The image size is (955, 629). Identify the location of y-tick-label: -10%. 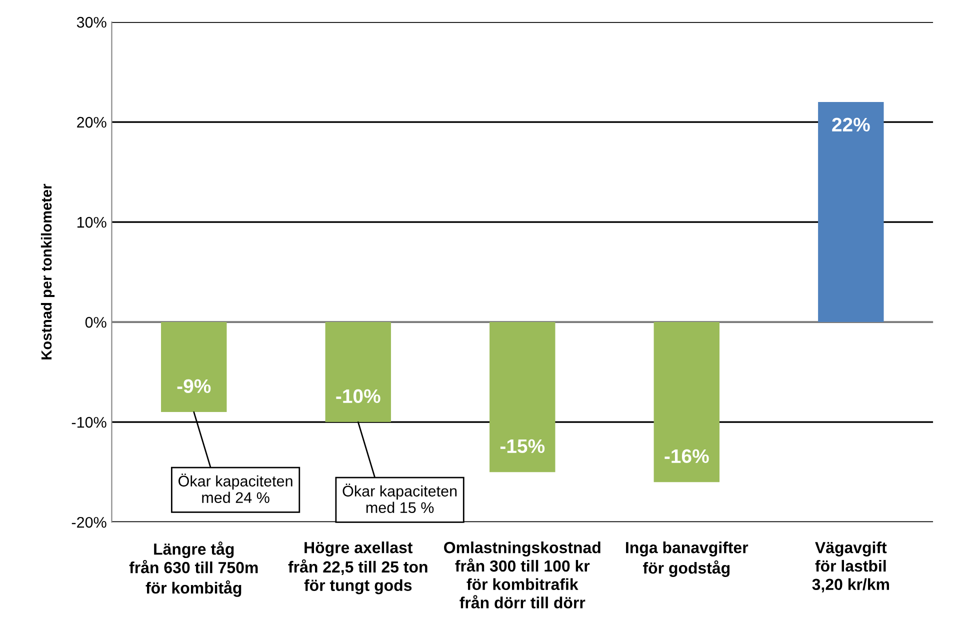
(89, 422).